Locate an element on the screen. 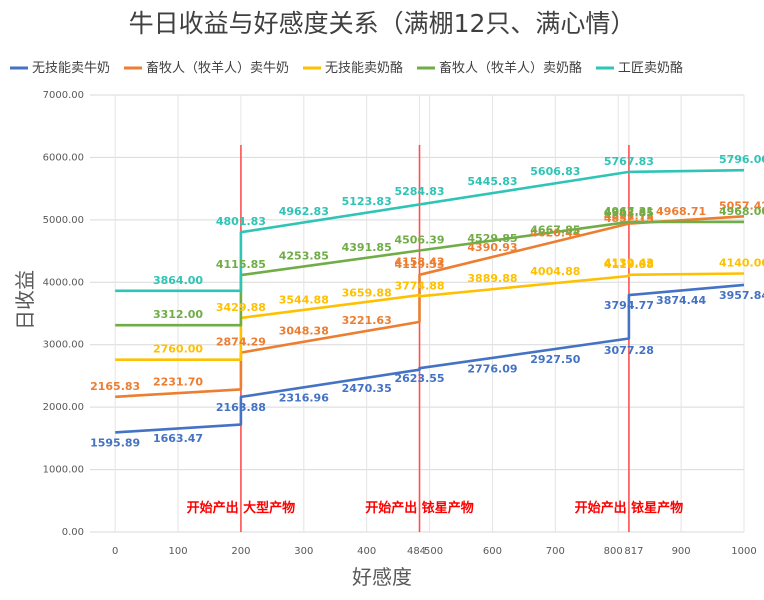 The height and width of the screenshot is (600, 764). x-tick-label: 900 is located at coordinates (681, 551).